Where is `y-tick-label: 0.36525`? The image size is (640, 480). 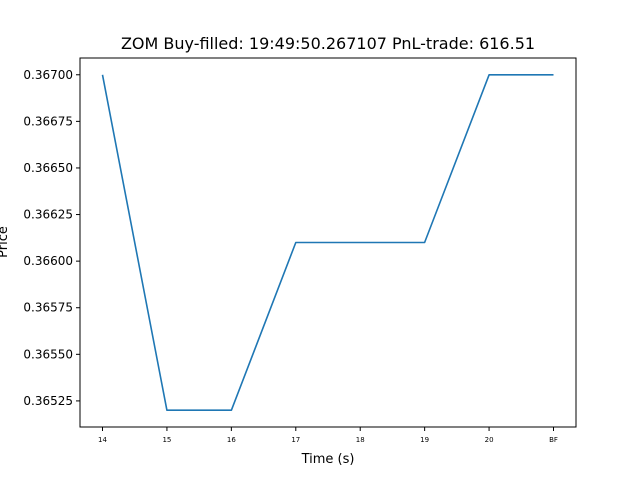
y-tick-label: 0.36525 is located at coordinates (48, 401).